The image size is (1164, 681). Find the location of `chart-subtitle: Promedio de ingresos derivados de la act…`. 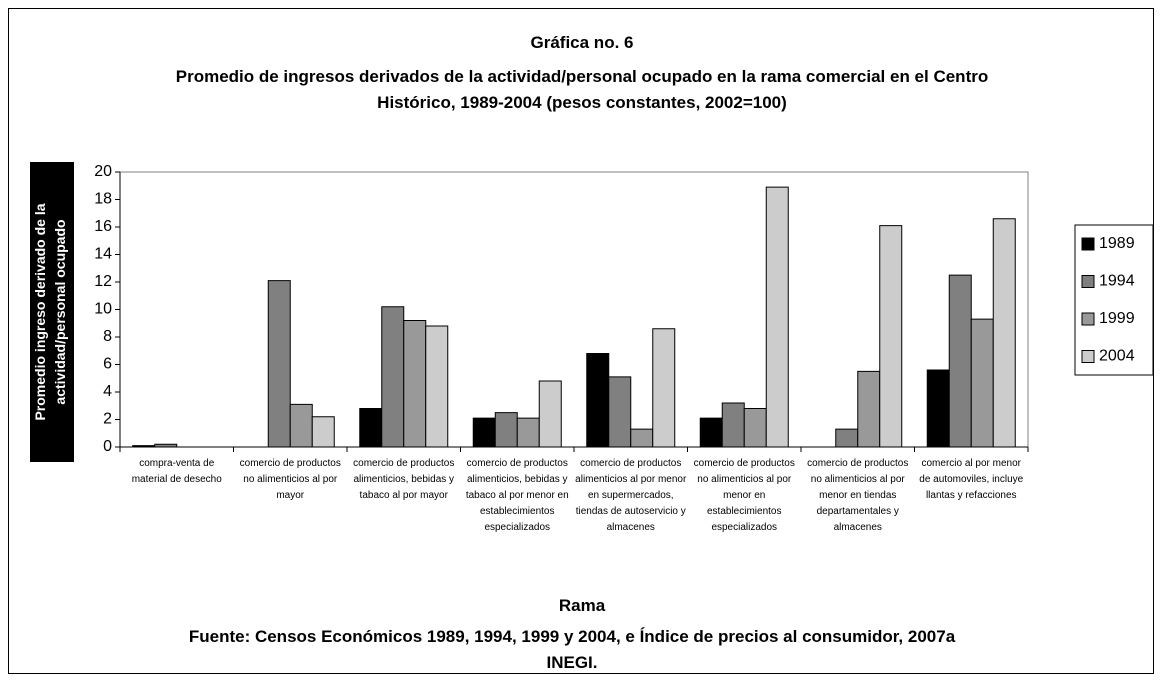

chart-subtitle: Promedio de ingresos derivados de la act… is located at coordinates (582, 89).